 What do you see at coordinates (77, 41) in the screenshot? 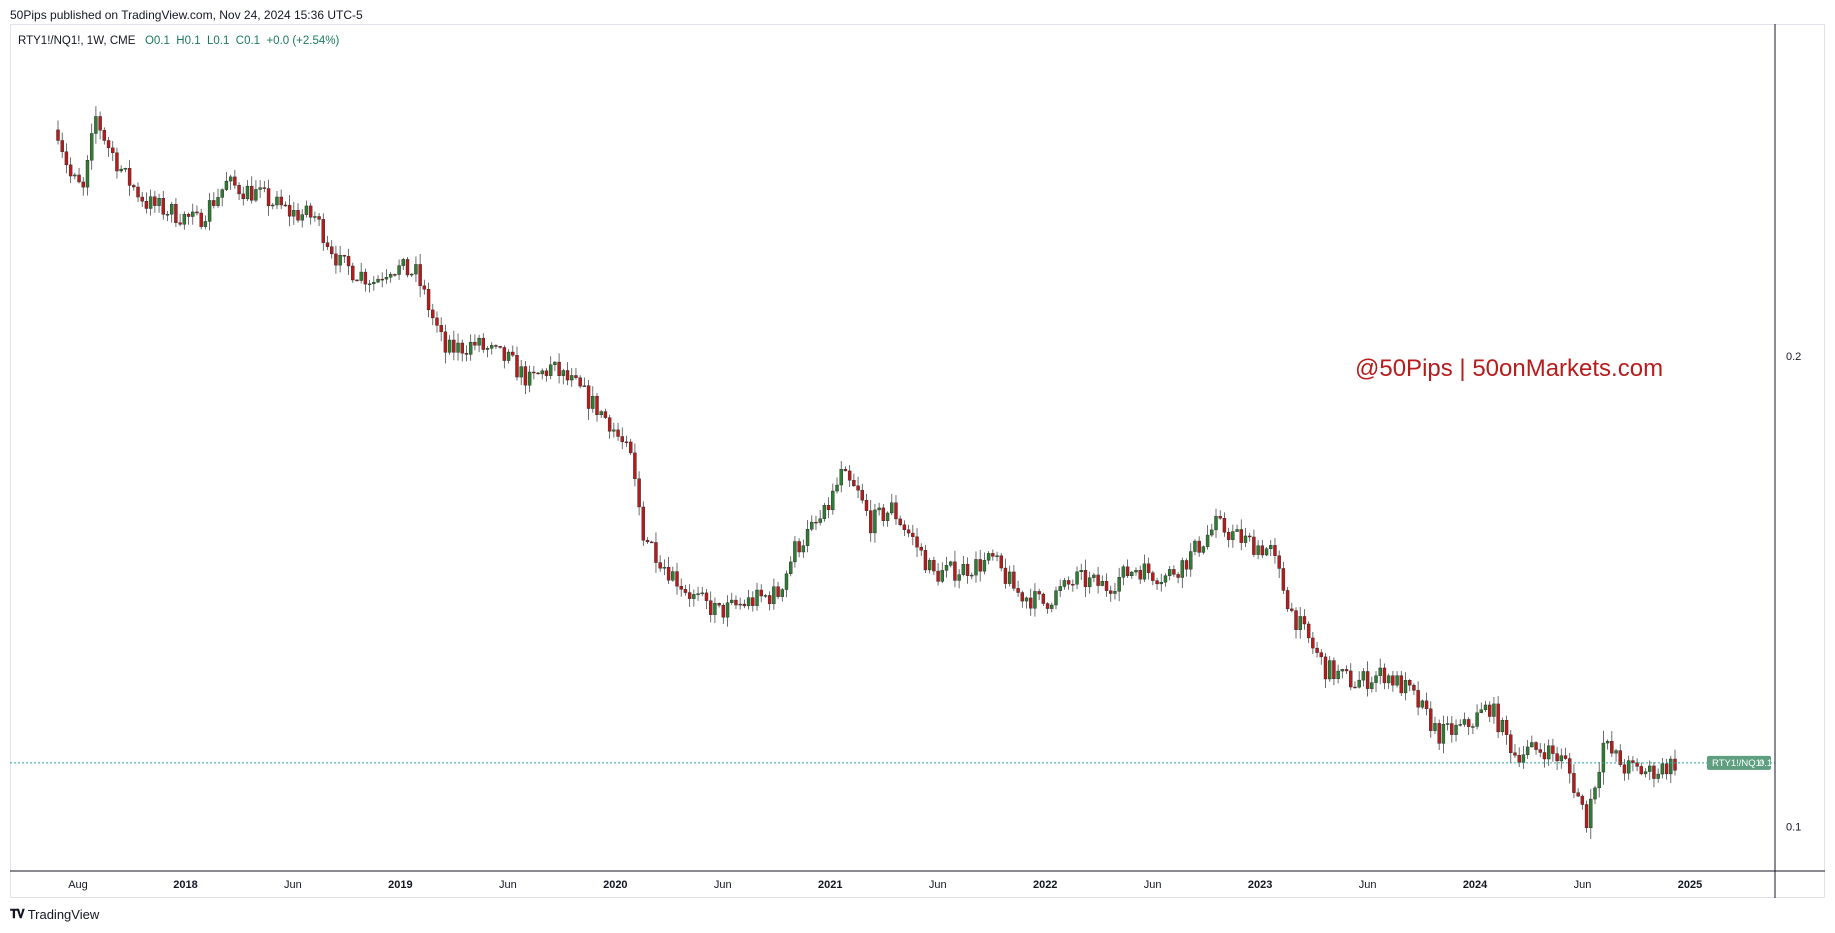
I see `legend-symbol: RTY1!/NQ1!, 1W, CME` at bounding box center [77, 41].